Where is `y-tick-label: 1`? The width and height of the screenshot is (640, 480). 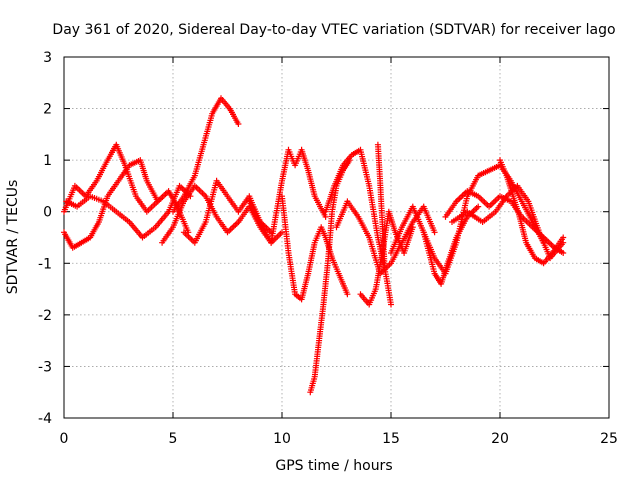
y-tick-label: 1 is located at coordinates (47, 161).